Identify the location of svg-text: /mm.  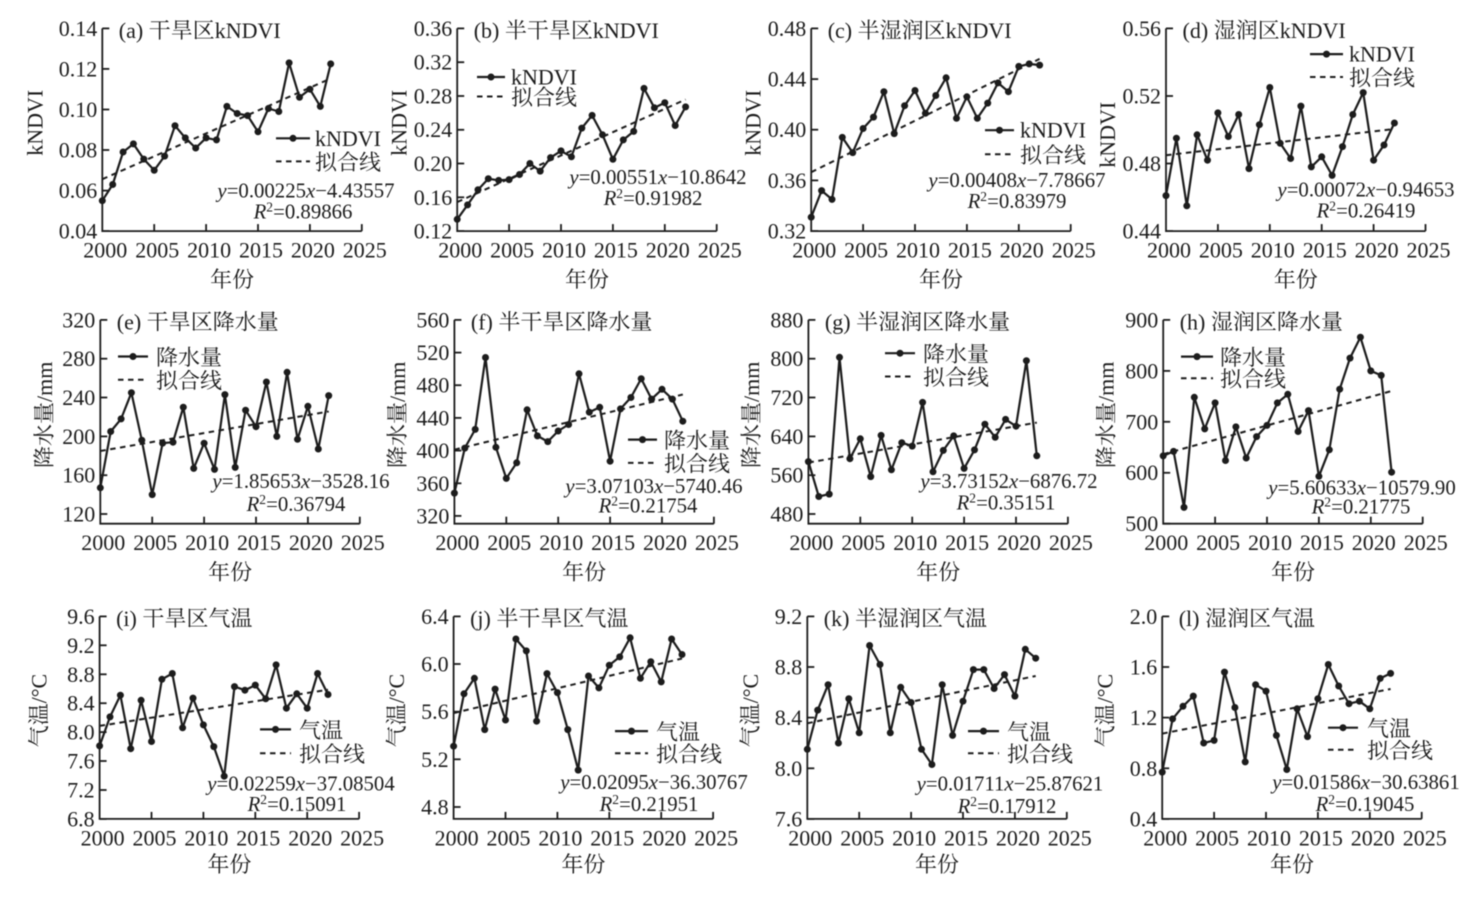
(397, 382).